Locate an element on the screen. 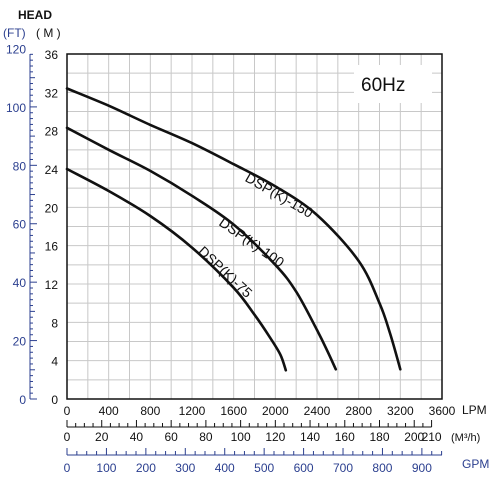 The height and width of the screenshot is (480, 500). y-m-tick-label: 0 is located at coordinates (54, 400).